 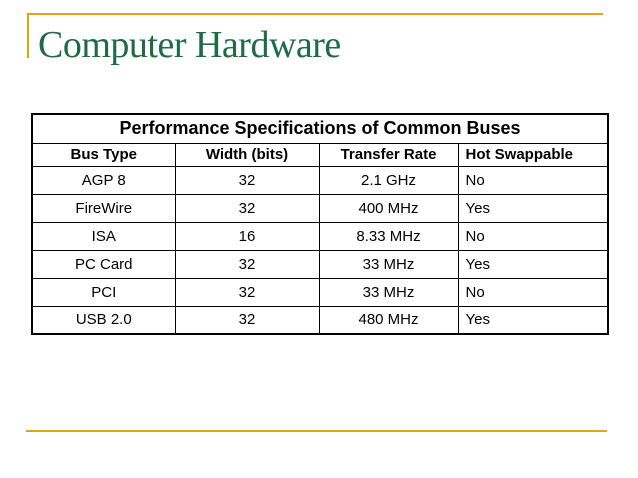 I want to click on bottom-divider-line, so click(x=316, y=431).